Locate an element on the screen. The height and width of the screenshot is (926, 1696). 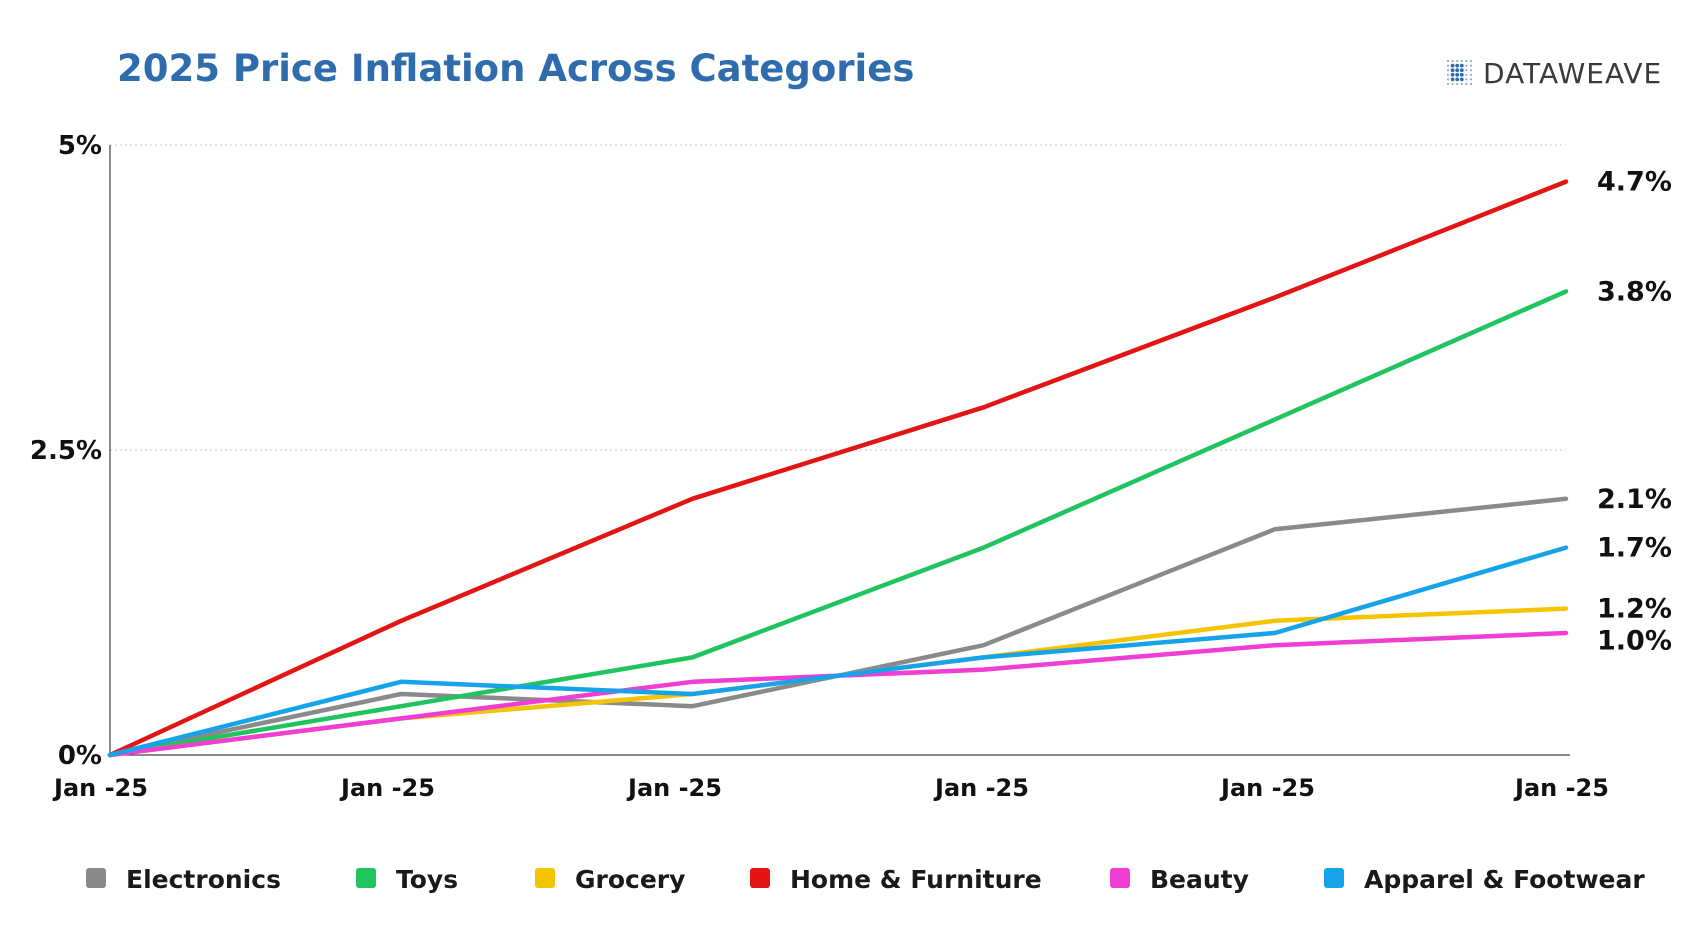
legend-item: Beauty is located at coordinates (1179, 879).